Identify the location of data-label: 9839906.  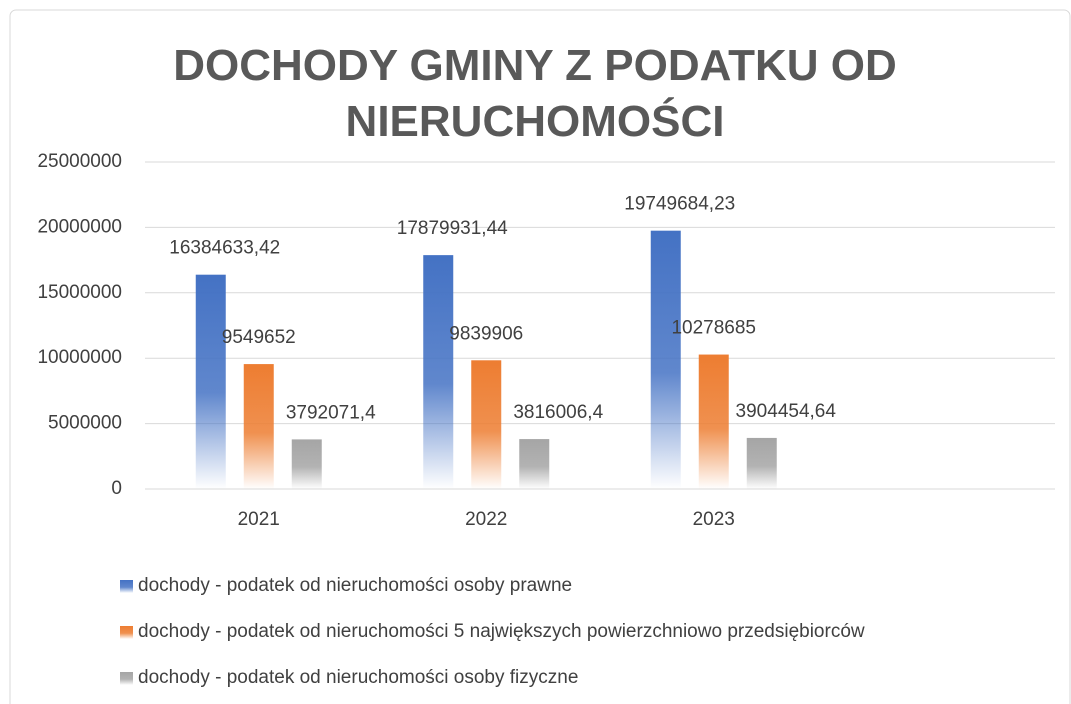
(486, 333).